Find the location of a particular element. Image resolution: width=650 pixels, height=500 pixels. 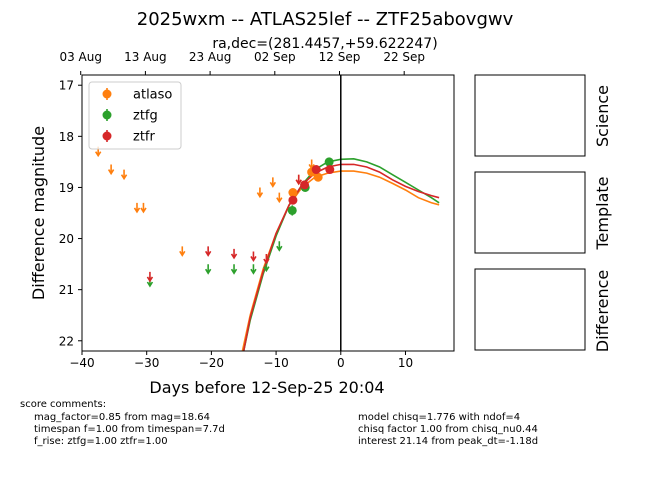

cutout-panels: Science Template Difference is located at coordinates (543, 213).